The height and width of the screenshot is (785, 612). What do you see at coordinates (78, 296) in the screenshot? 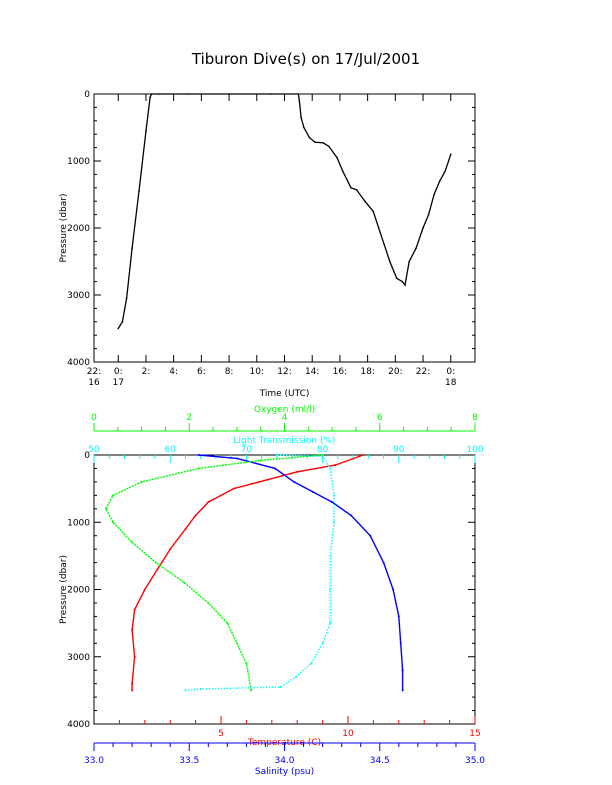
I see `y-tick-label: 3000` at bounding box center [78, 296].